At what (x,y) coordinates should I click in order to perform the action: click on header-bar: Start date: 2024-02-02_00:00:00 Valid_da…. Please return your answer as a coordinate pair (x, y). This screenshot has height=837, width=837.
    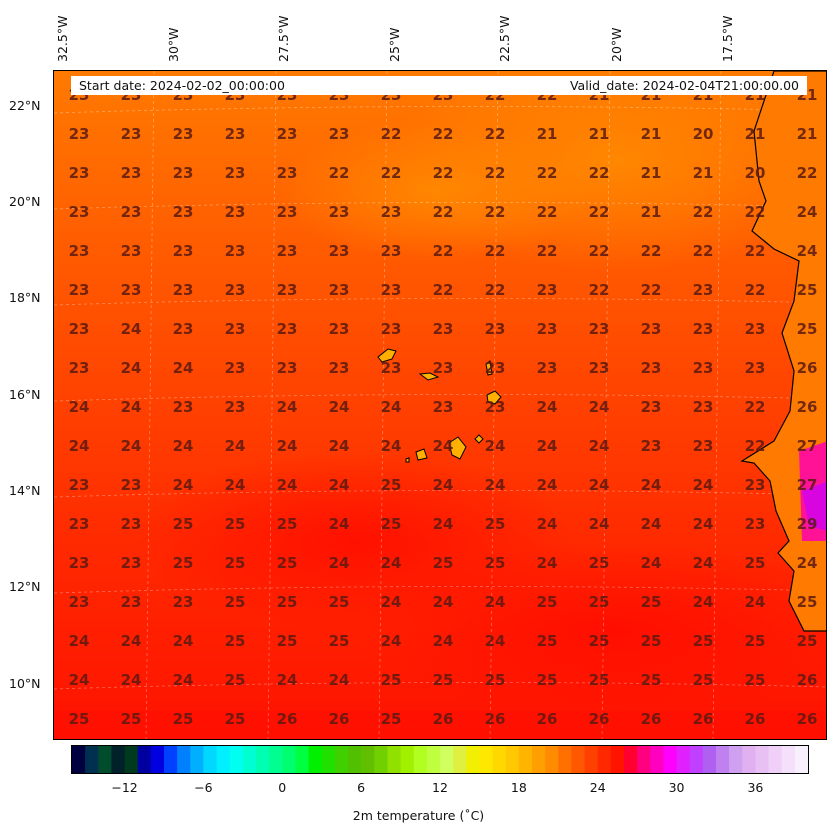
    Looking at the image, I should click on (439, 85).